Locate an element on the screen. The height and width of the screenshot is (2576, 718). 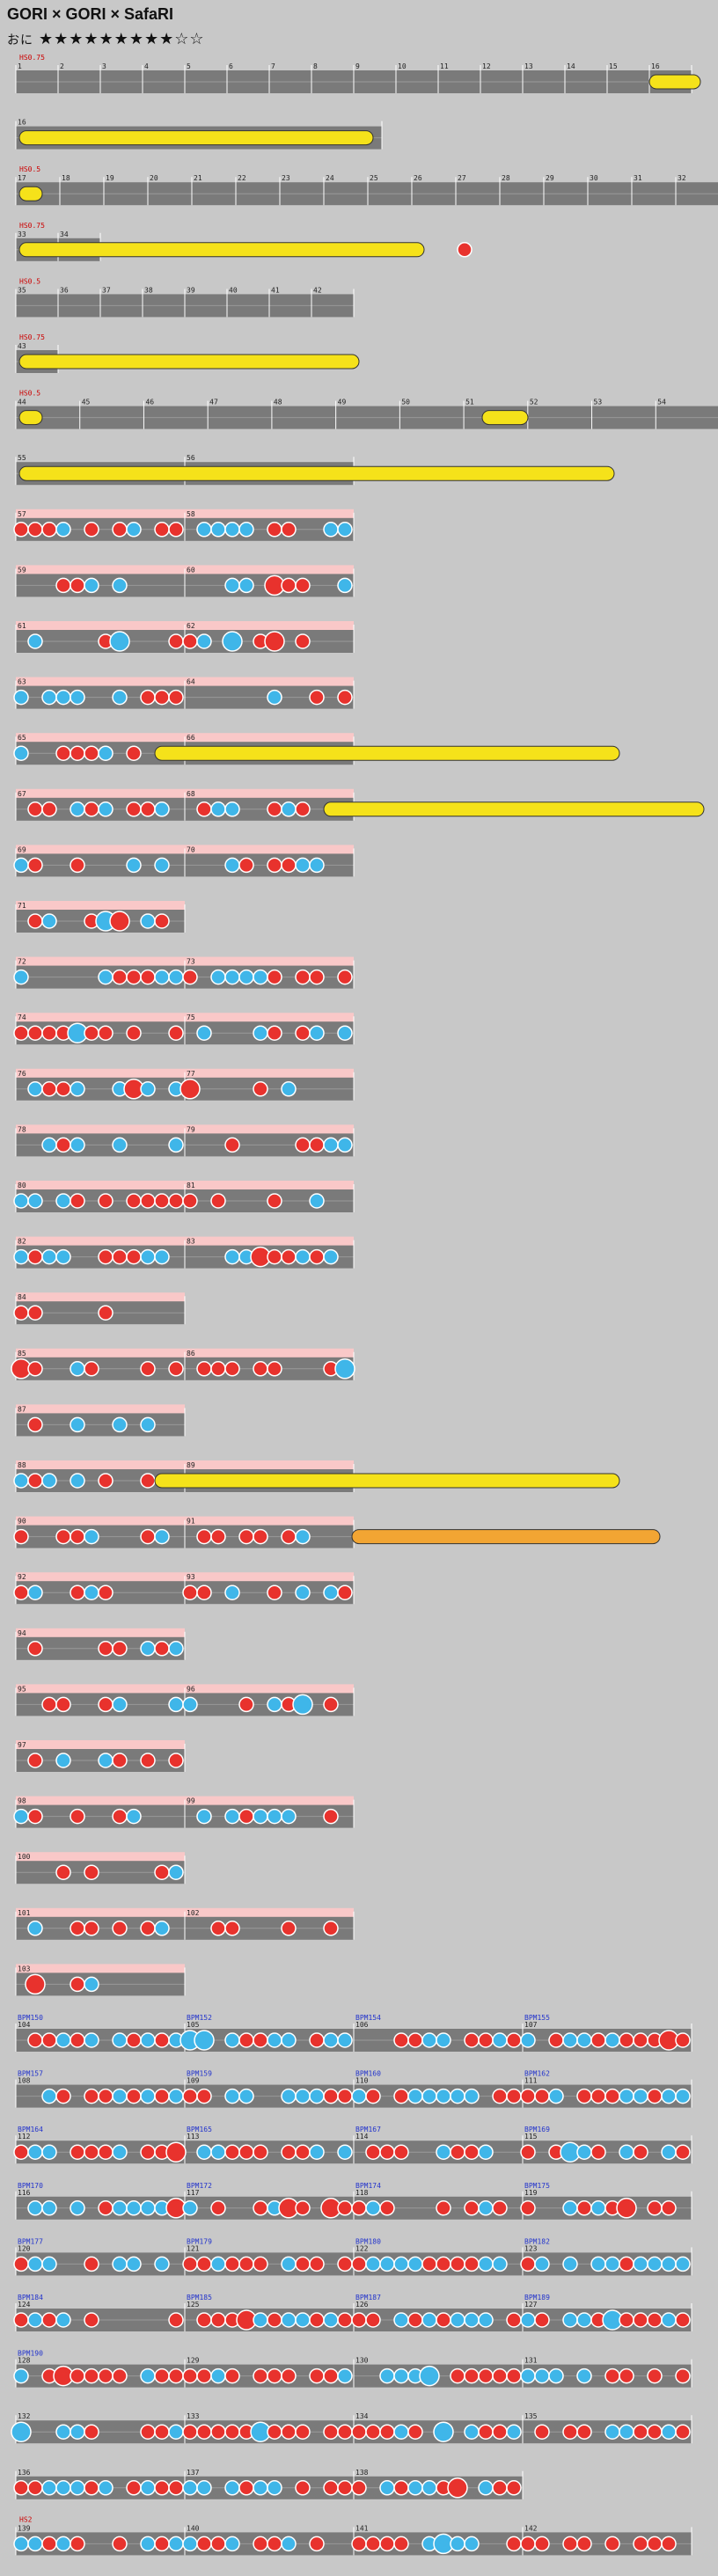
measure-number: 99 is located at coordinates (191, 1801).